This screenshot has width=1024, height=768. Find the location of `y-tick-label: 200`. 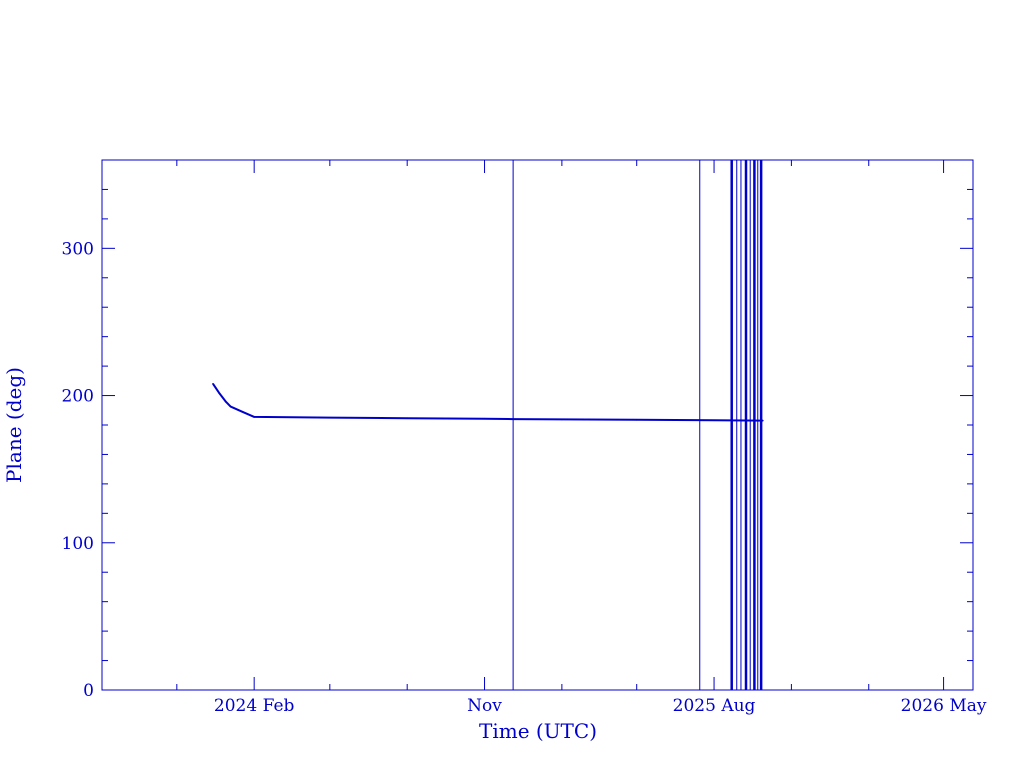

y-tick-label: 200 is located at coordinates (78, 397).